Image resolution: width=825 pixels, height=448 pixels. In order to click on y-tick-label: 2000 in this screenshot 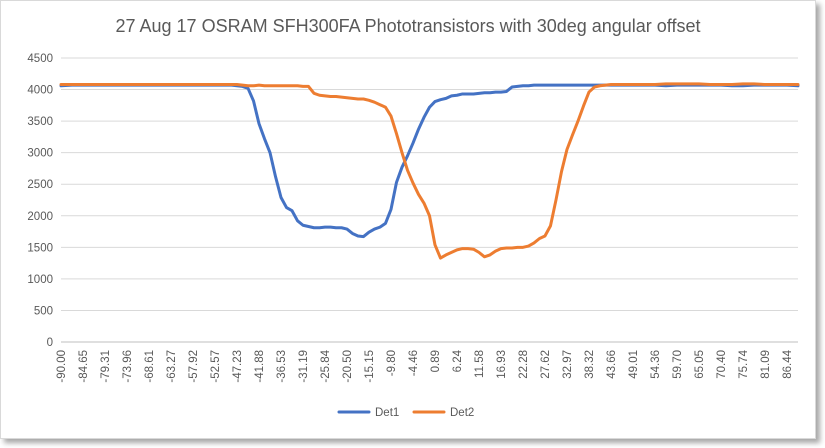, I will do `click(40, 217)`.